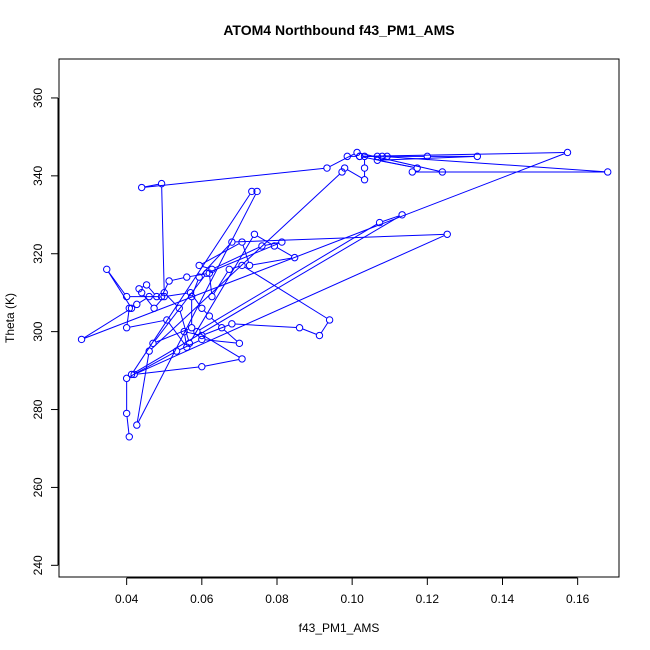 The width and height of the screenshot is (650, 650). What do you see at coordinates (578, 599) in the screenshot?
I see `x-tick-label: 0.16` at bounding box center [578, 599].